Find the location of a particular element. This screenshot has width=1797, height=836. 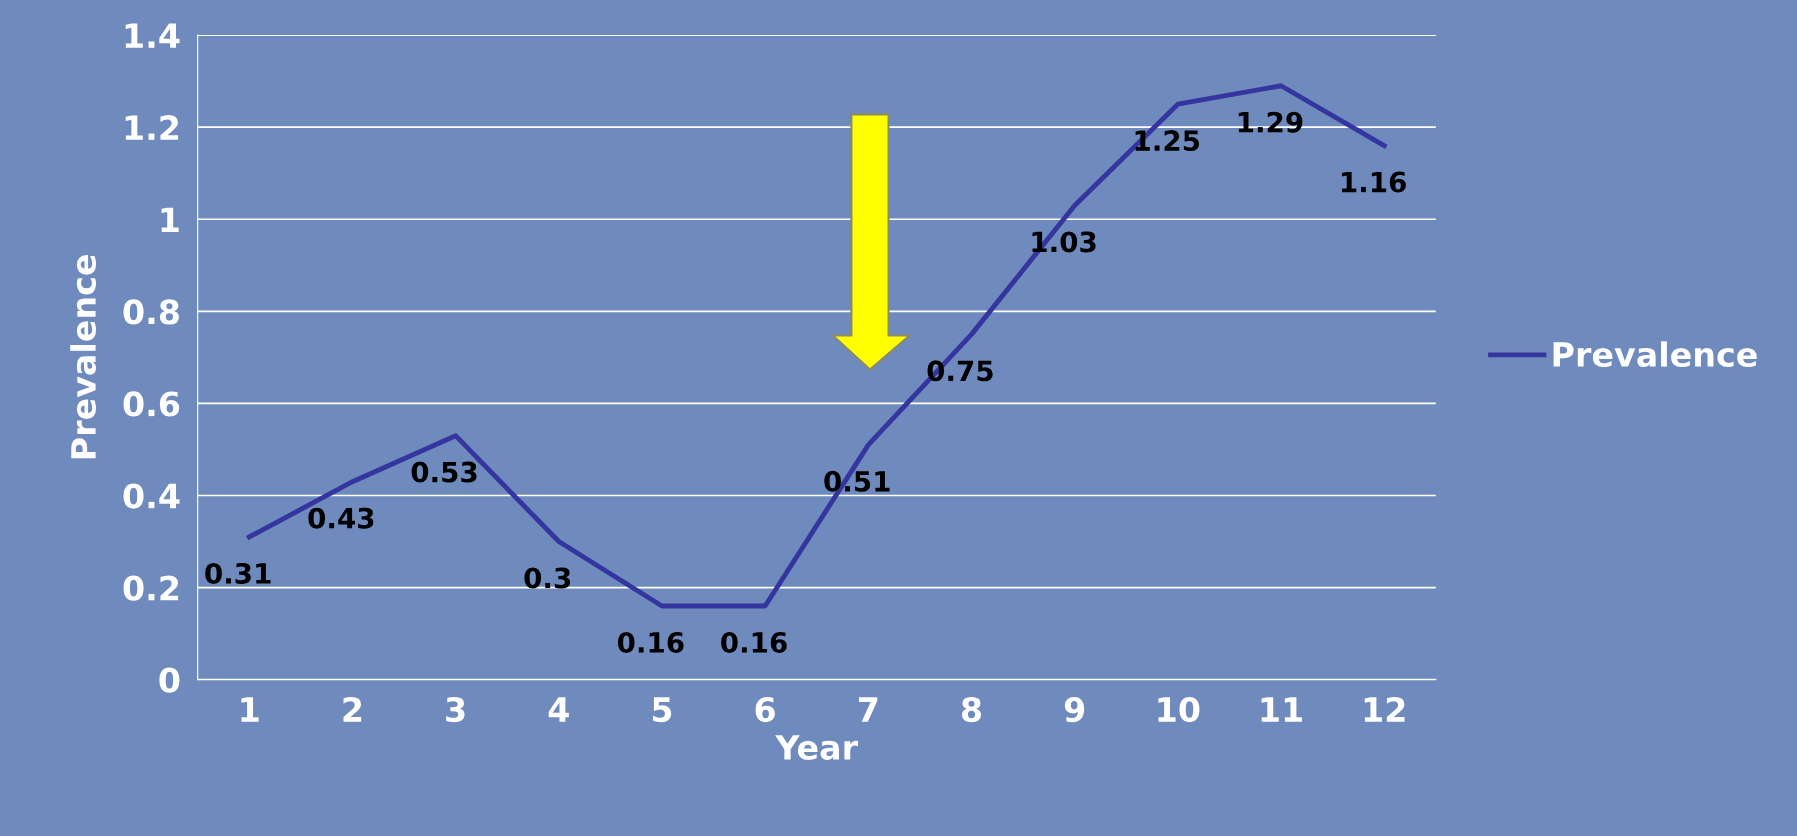

y-tick-label: 1.2 is located at coordinates (152, 127).